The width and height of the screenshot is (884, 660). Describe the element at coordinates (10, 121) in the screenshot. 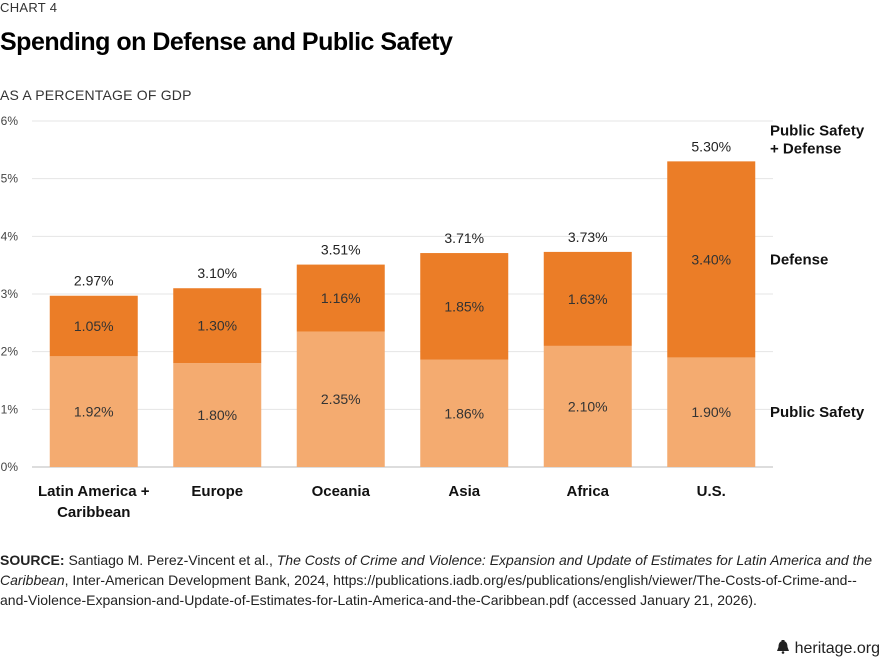

I see `y-tick-label: 6%` at that location.